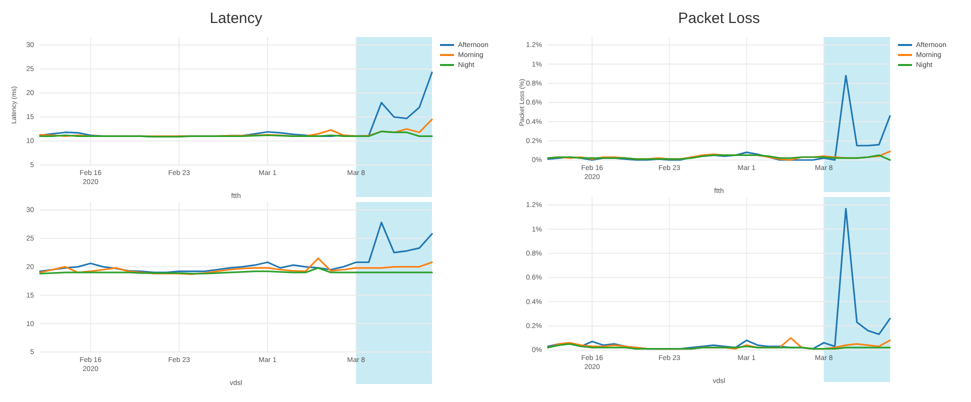 The image size is (971, 402). Describe the element at coordinates (236, 18) in the screenshot. I see `chart-title: Latency` at that location.